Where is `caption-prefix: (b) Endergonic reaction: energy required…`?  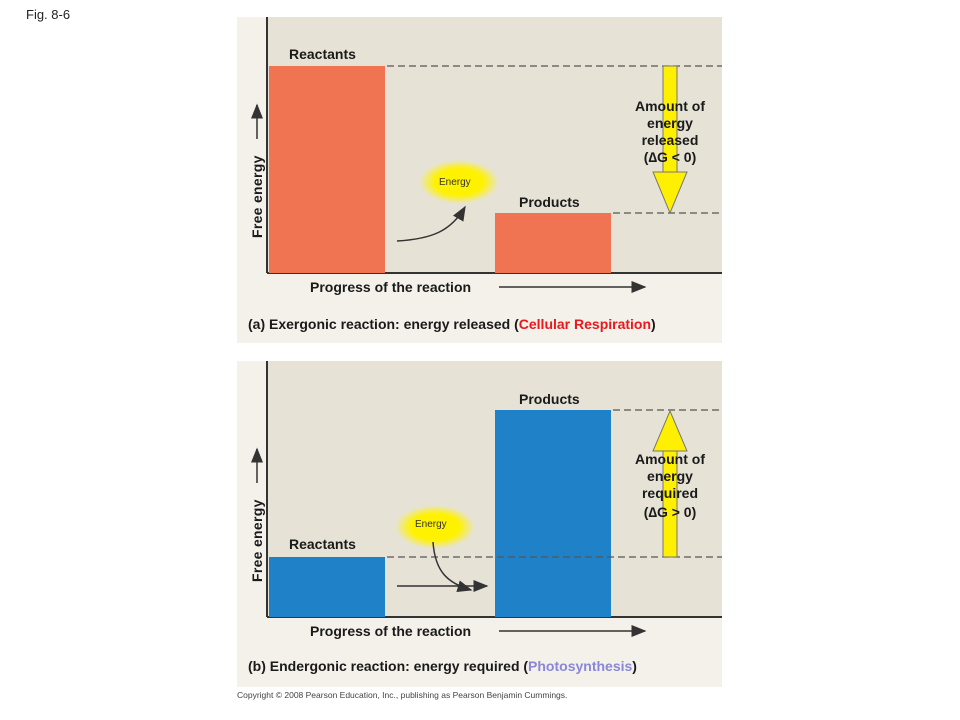
caption-prefix: (b) Endergonic reaction: energy required… is located at coordinates (388, 666).